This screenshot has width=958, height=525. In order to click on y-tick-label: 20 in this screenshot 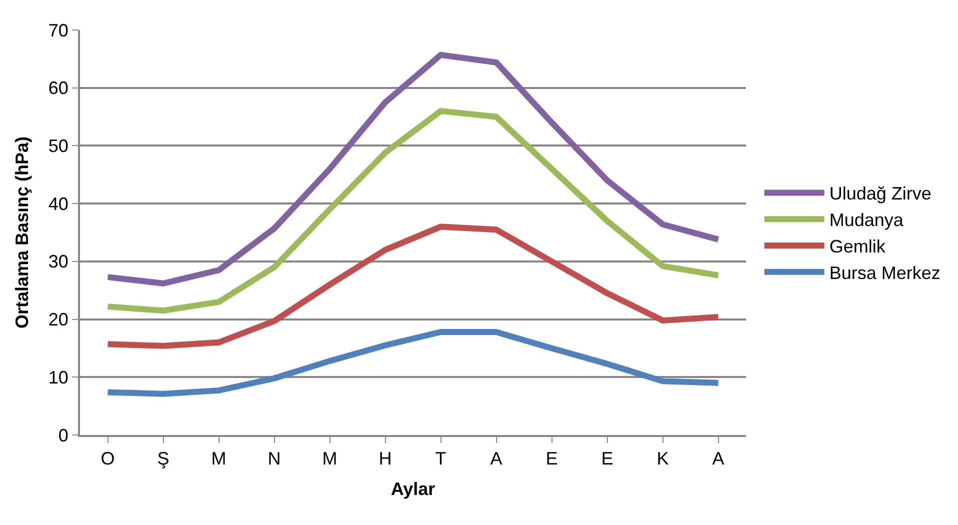, I will do `click(58, 320)`.